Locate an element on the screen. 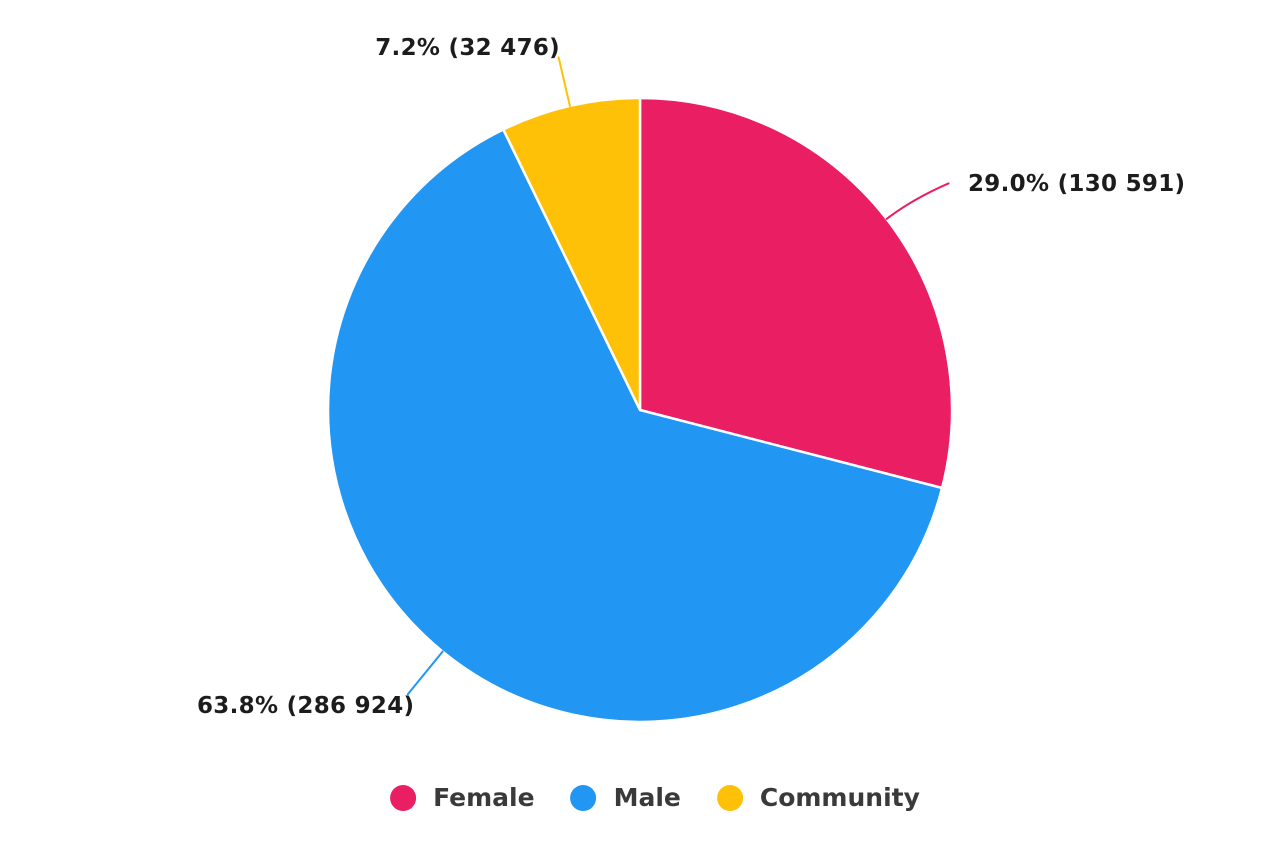  slice-label-community: 7.2% (32 476) is located at coordinates (467, 48).